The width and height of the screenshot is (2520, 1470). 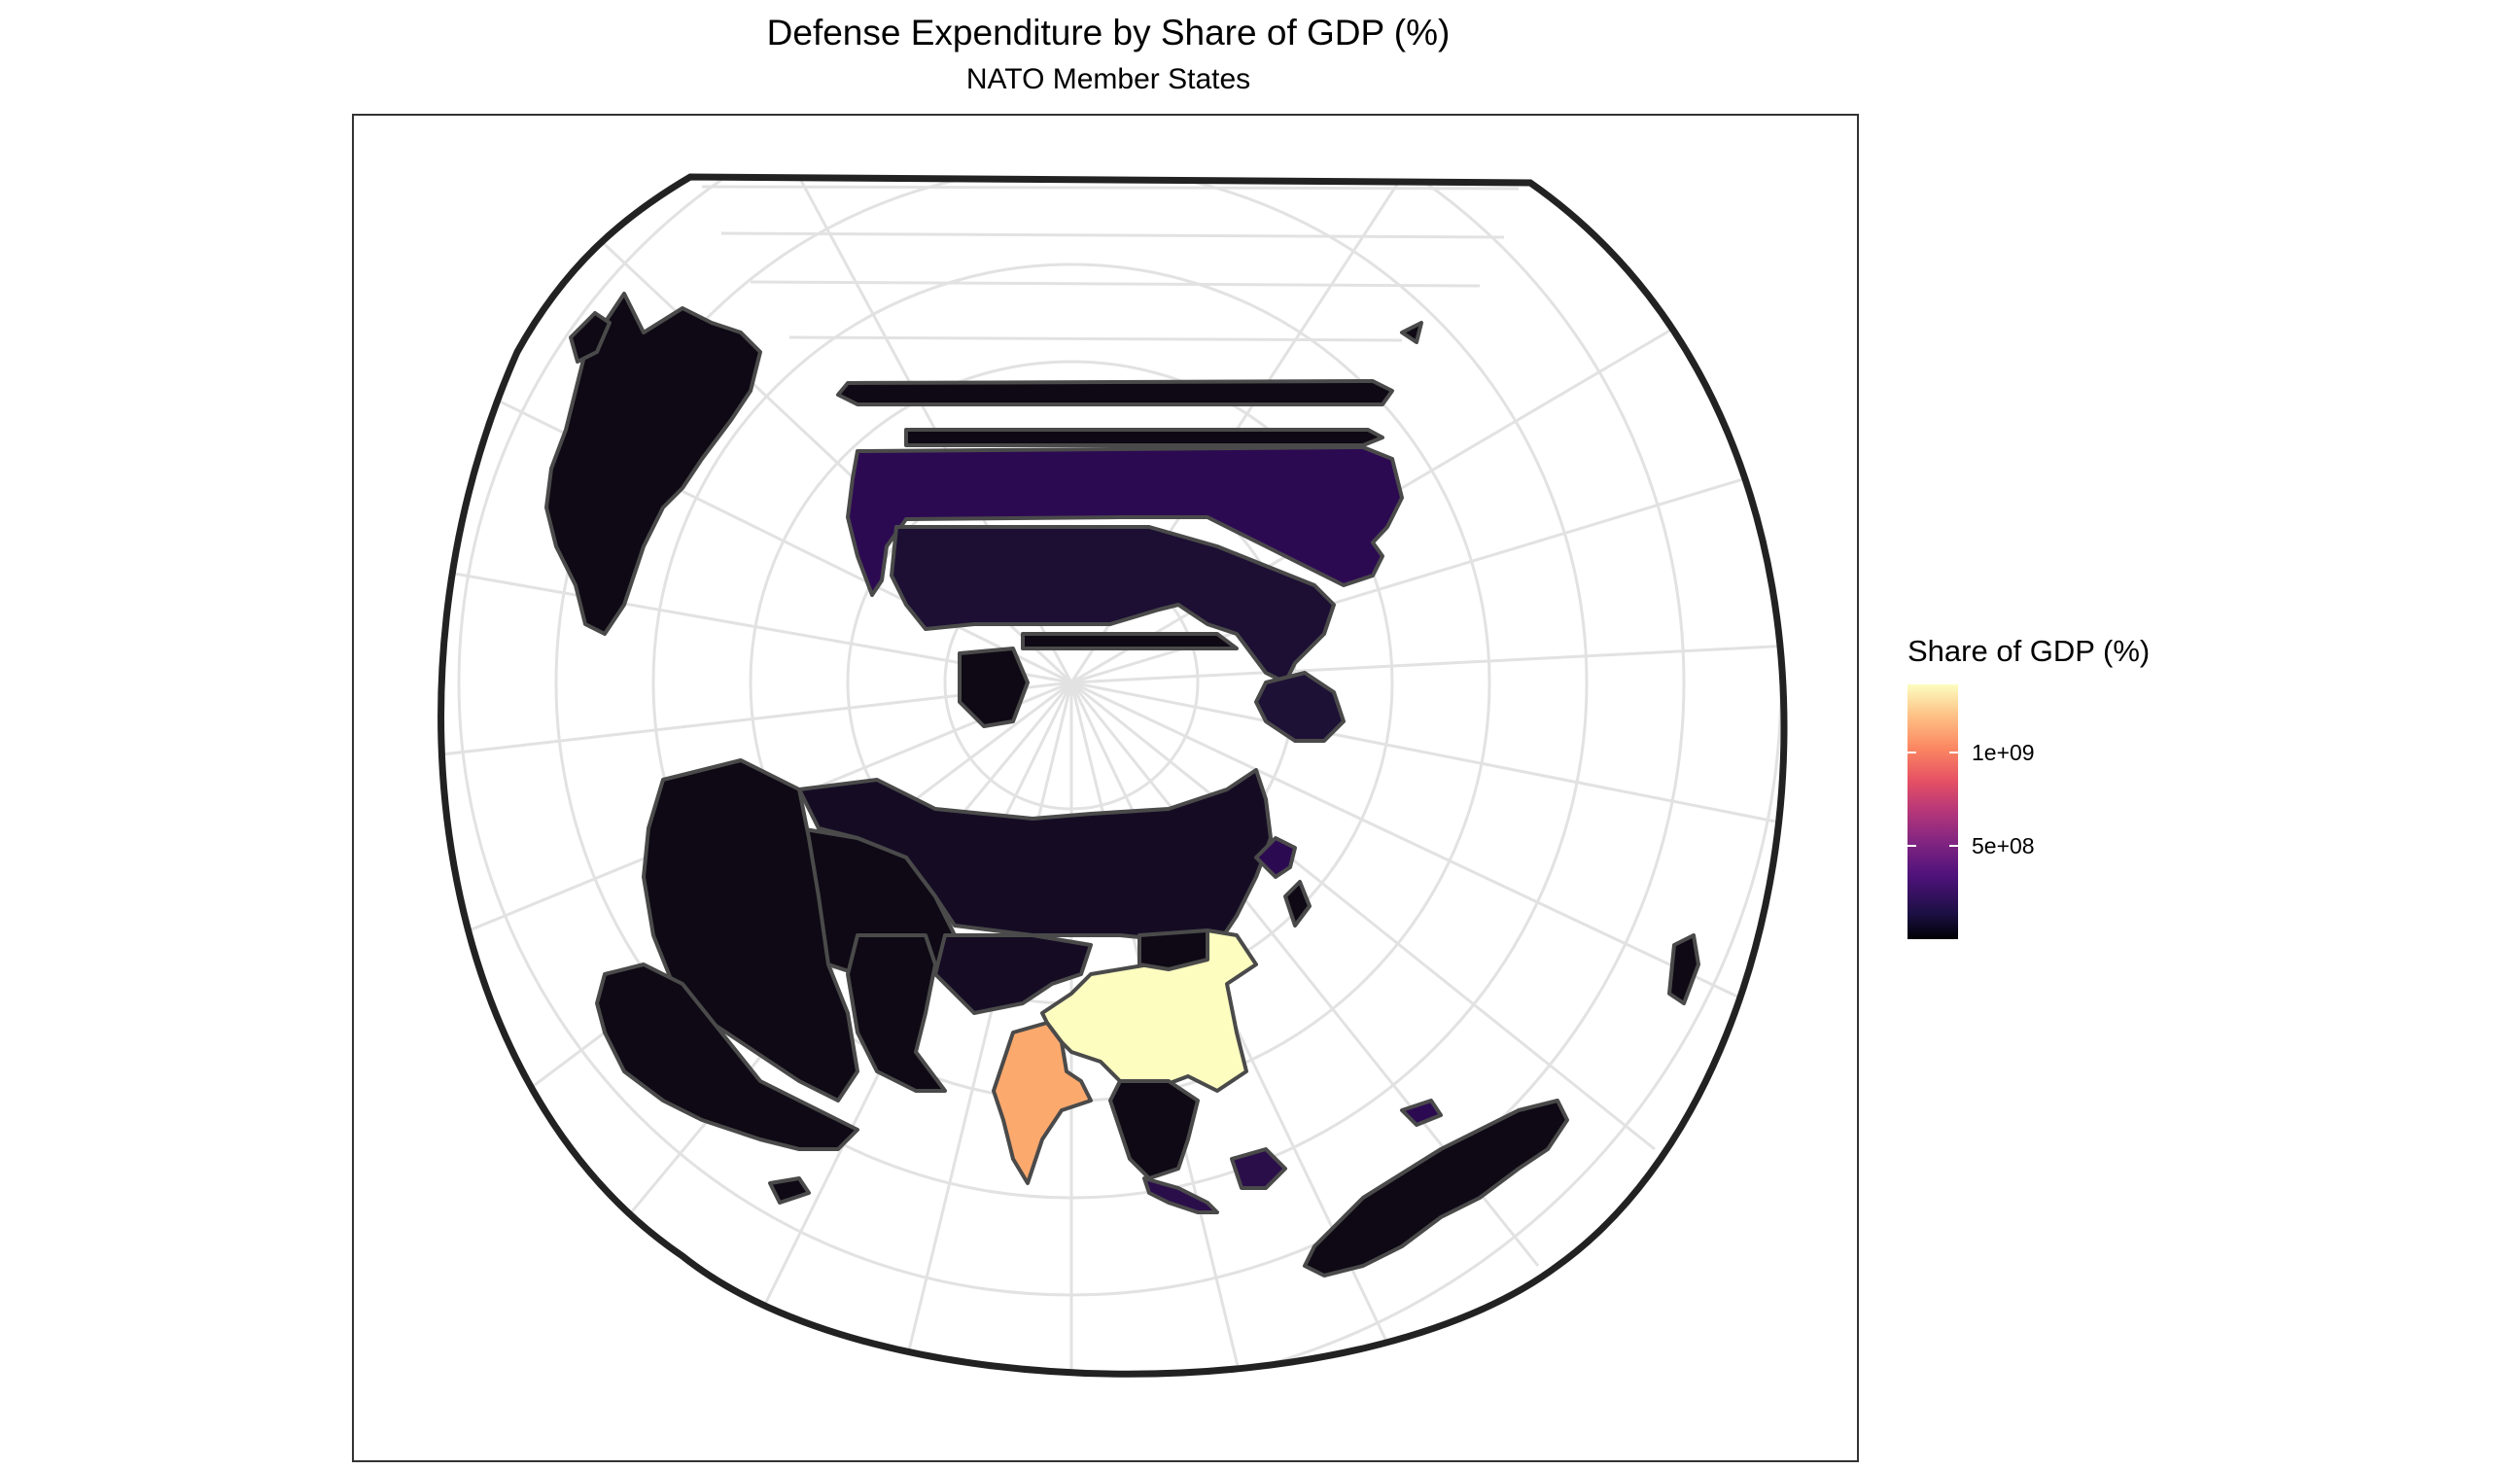 What do you see at coordinates (1683, 969) in the screenshot?
I see `region-new-zealand` at bounding box center [1683, 969].